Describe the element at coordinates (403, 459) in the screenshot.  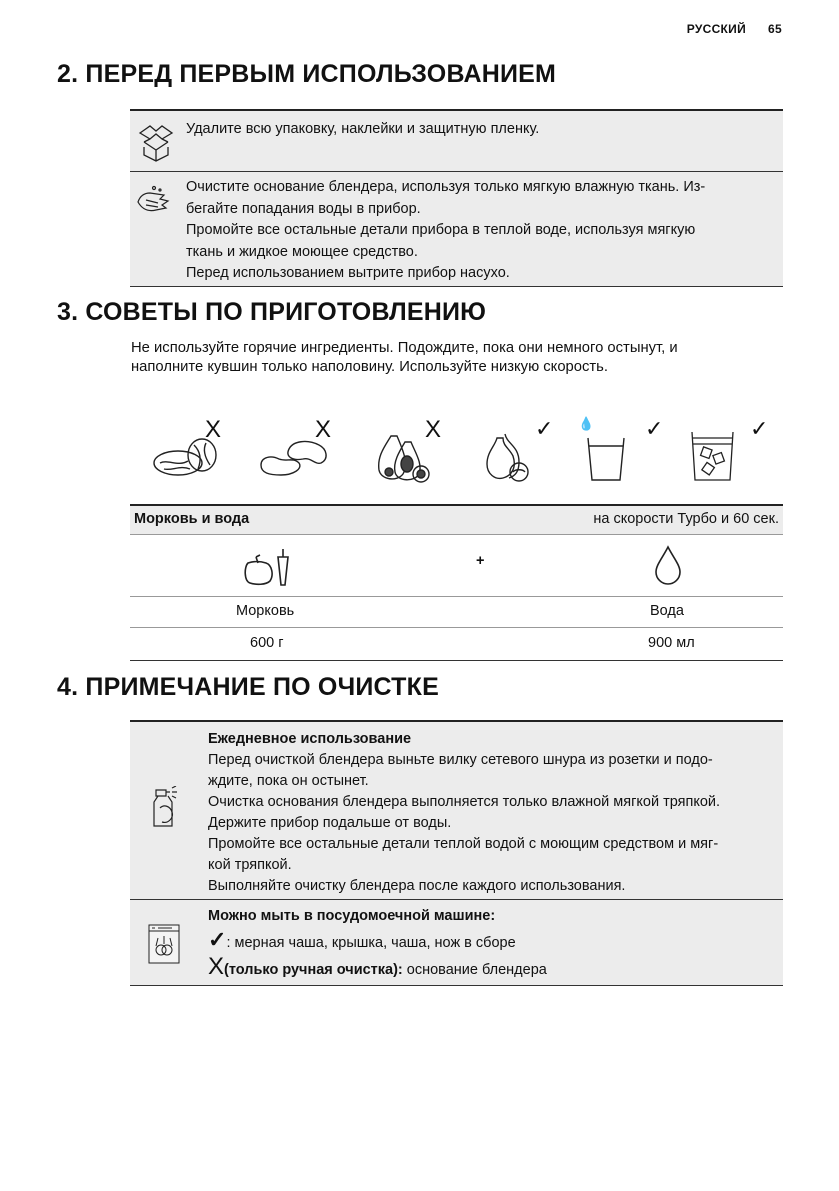
I see `avocado-icon` at that location.